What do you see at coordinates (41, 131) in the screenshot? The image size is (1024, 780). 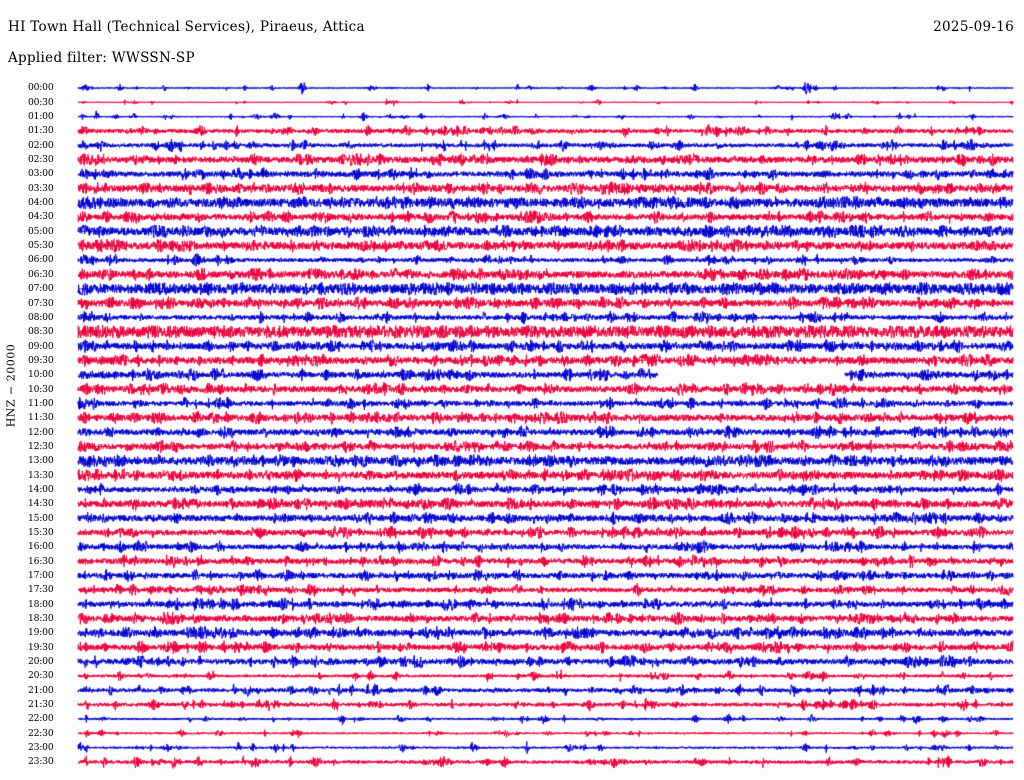 I see `time-label: 01:30` at bounding box center [41, 131].